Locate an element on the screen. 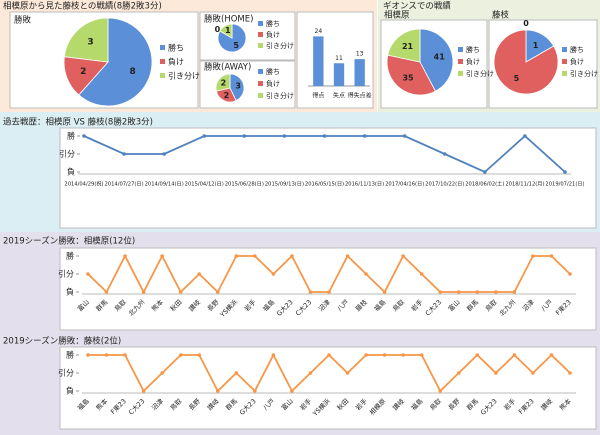  data-label: 0 is located at coordinates (526, 23).